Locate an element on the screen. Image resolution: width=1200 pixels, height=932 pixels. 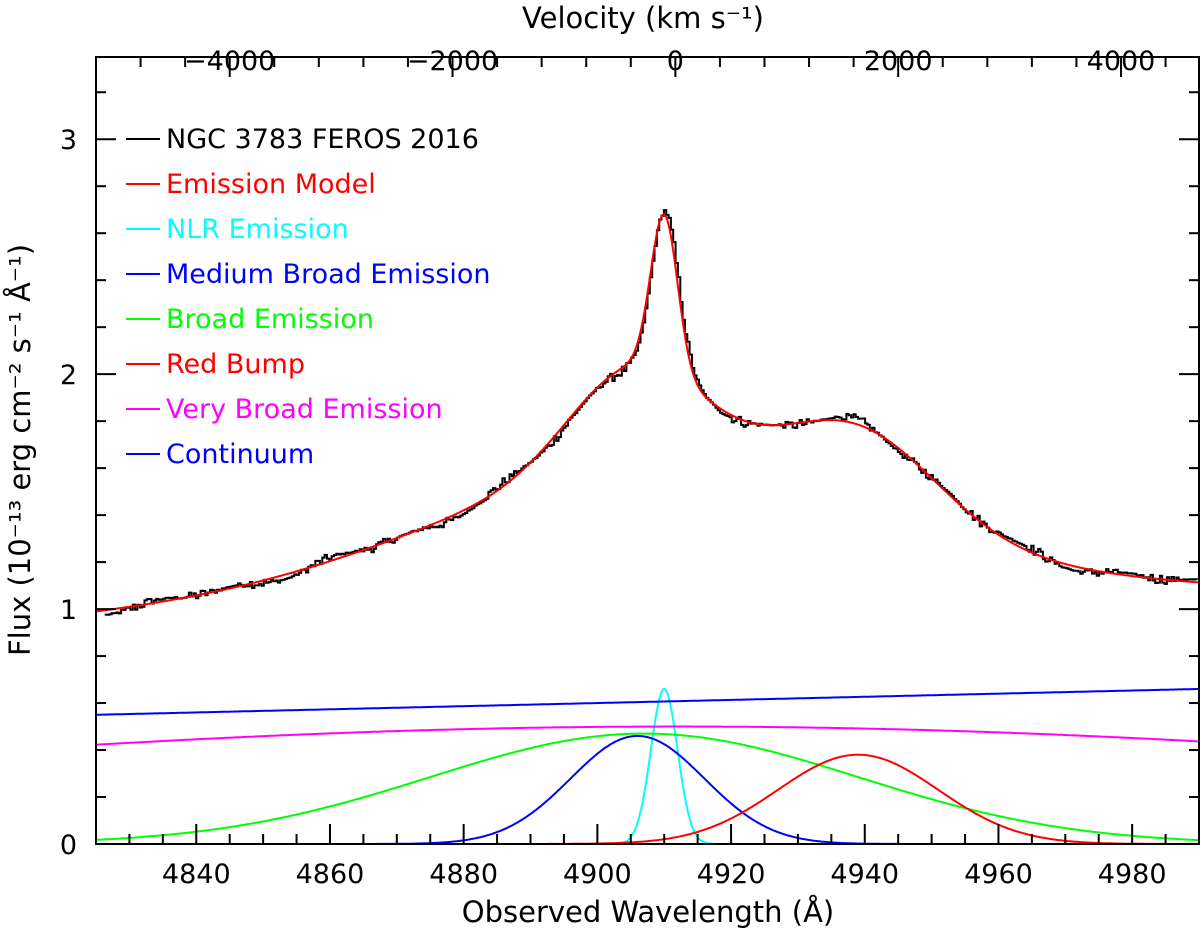
legend-label-emission-model: Emission Model is located at coordinates (271, 184).